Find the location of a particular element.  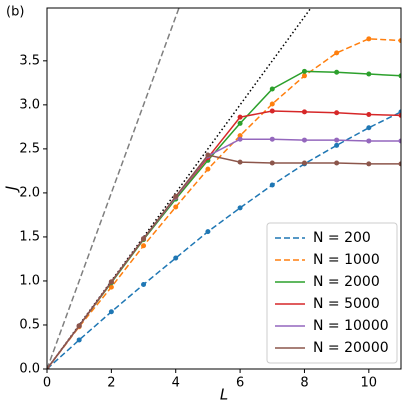

legend-label: N = 20000 is located at coordinates (351, 348).